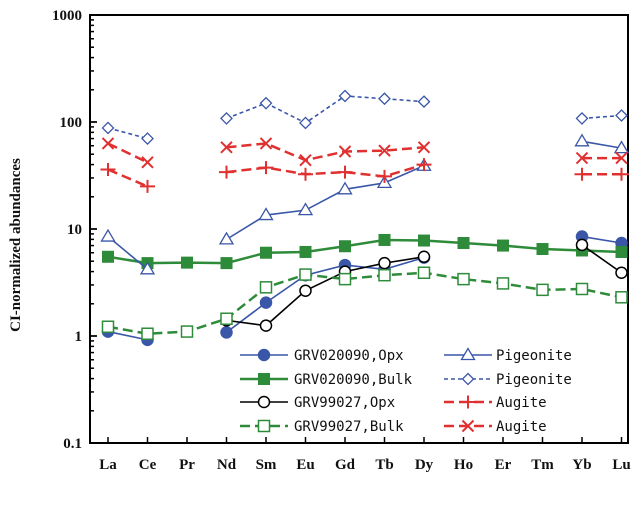 This screenshot has height=505, width=640. Describe the element at coordinates (349, 356) in the screenshot. I see `legend-label: GRV020090,Opx` at that location.